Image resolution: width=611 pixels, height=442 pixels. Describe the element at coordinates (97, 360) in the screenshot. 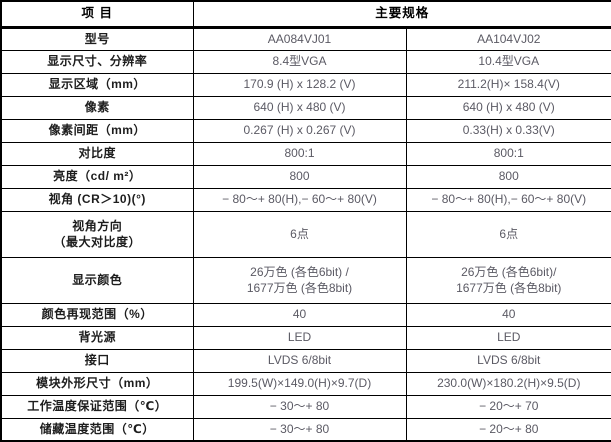

I see `row-label: 接口` at that location.